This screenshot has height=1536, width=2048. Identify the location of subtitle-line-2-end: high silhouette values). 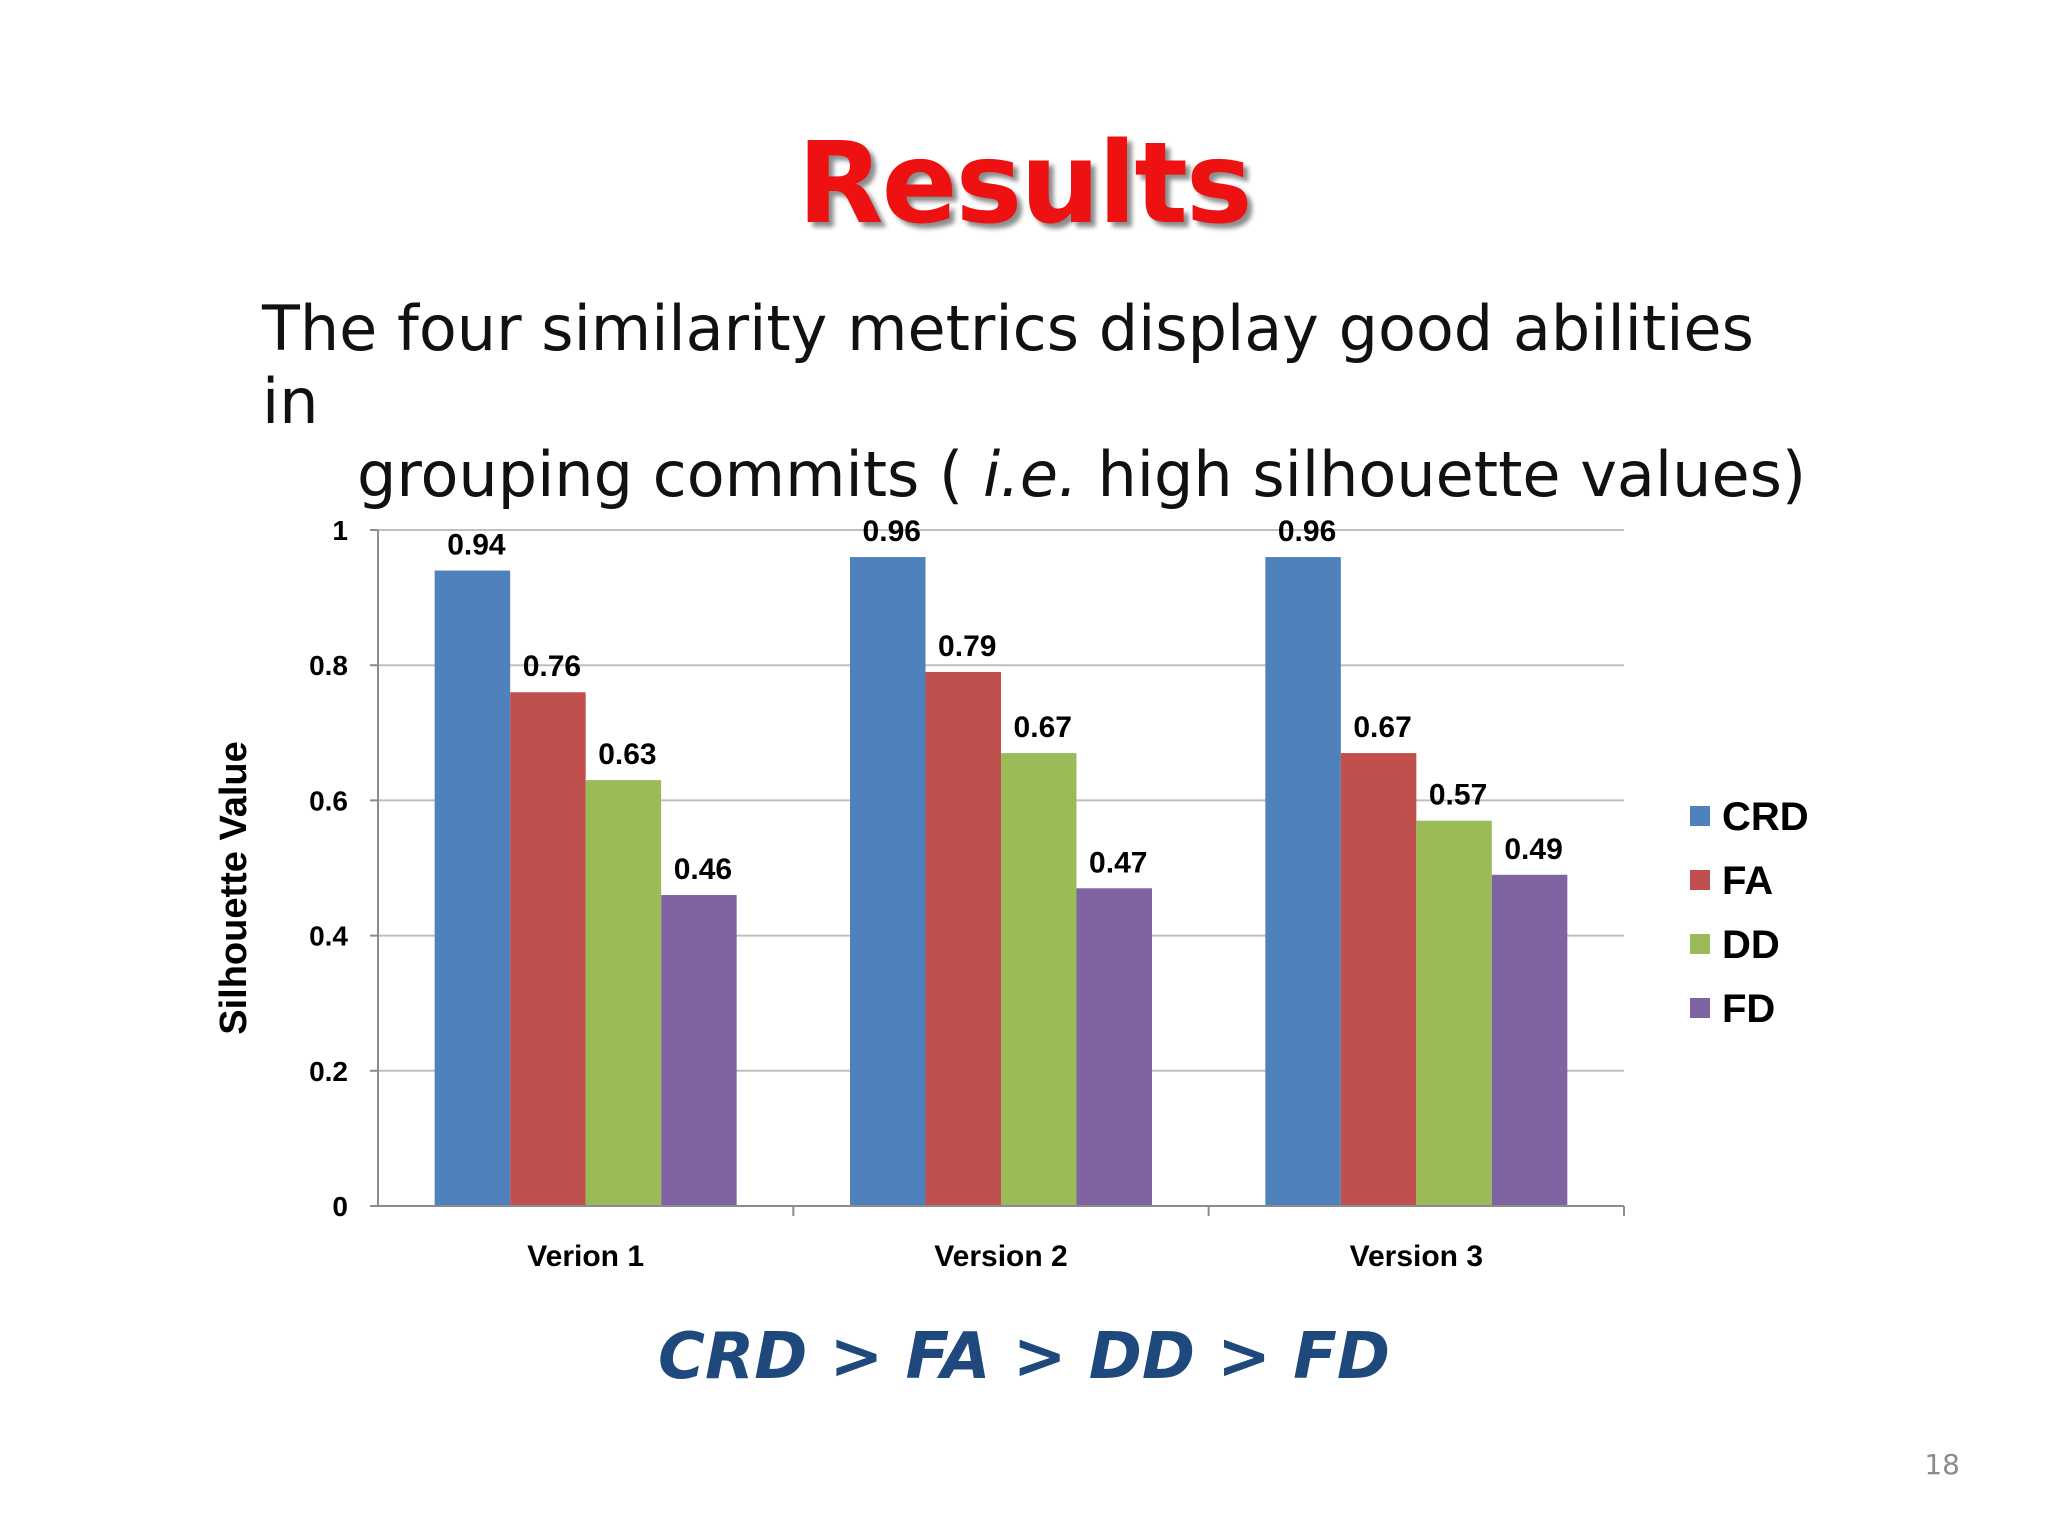
(1452, 474).